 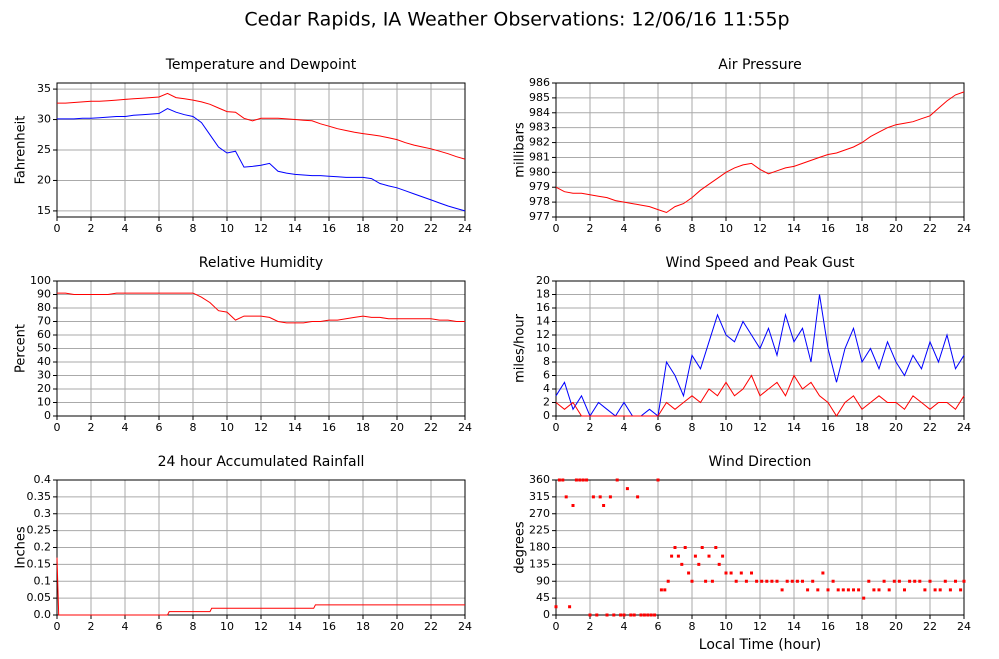 I want to click on x-tick-label: 24, so click(x=465, y=427).